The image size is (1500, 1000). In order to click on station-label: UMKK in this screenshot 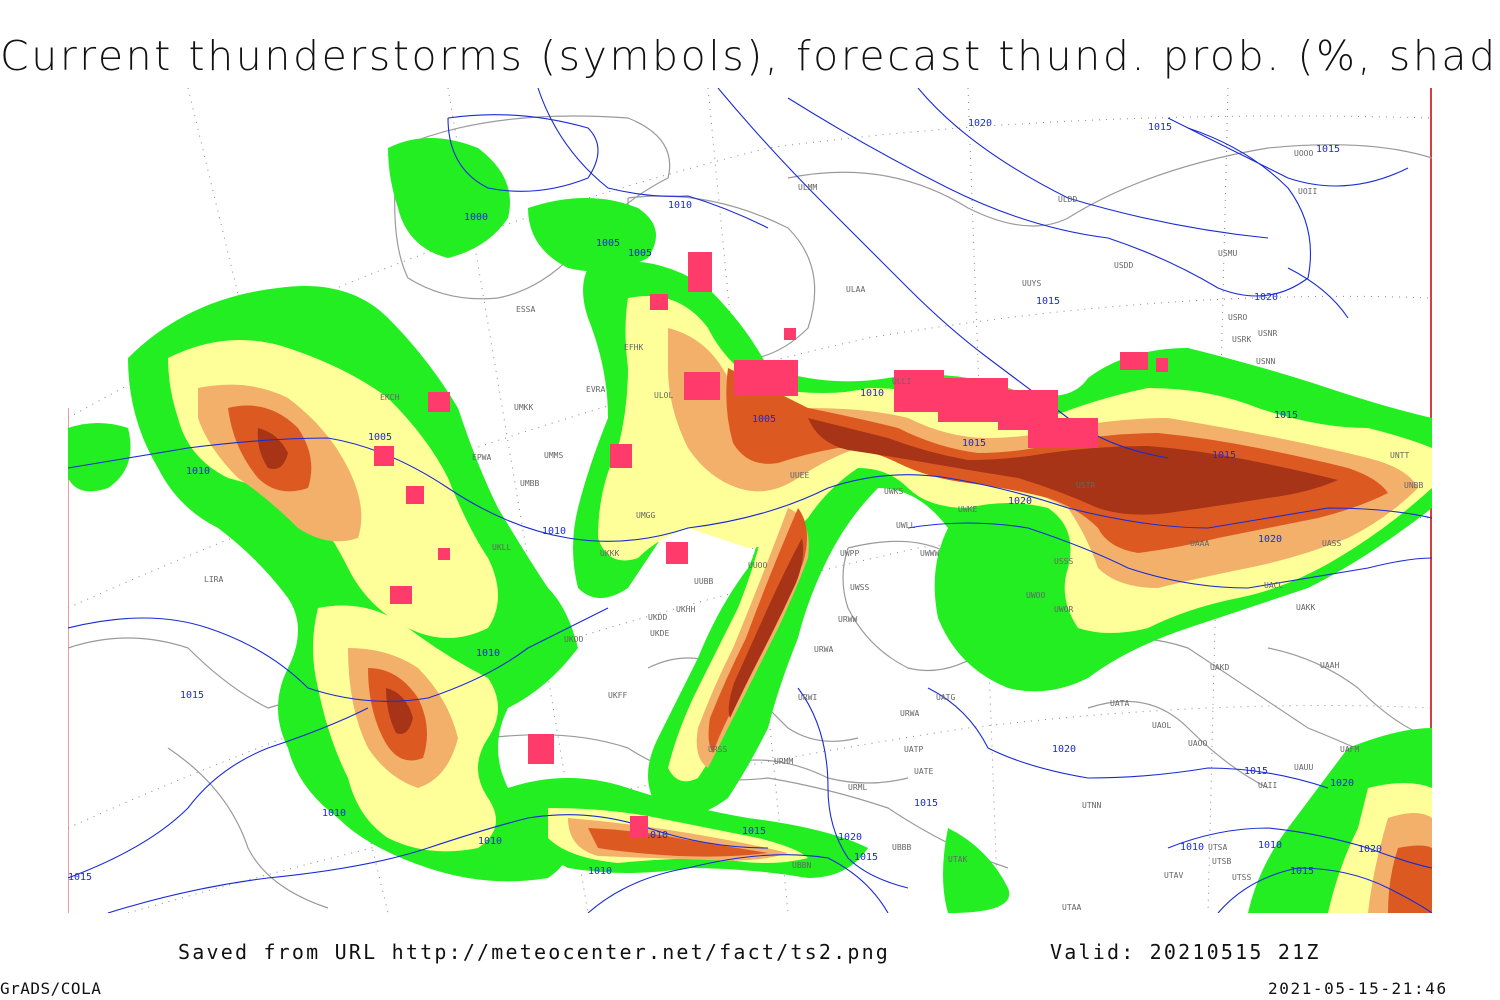, I will do `click(523, 407)`.